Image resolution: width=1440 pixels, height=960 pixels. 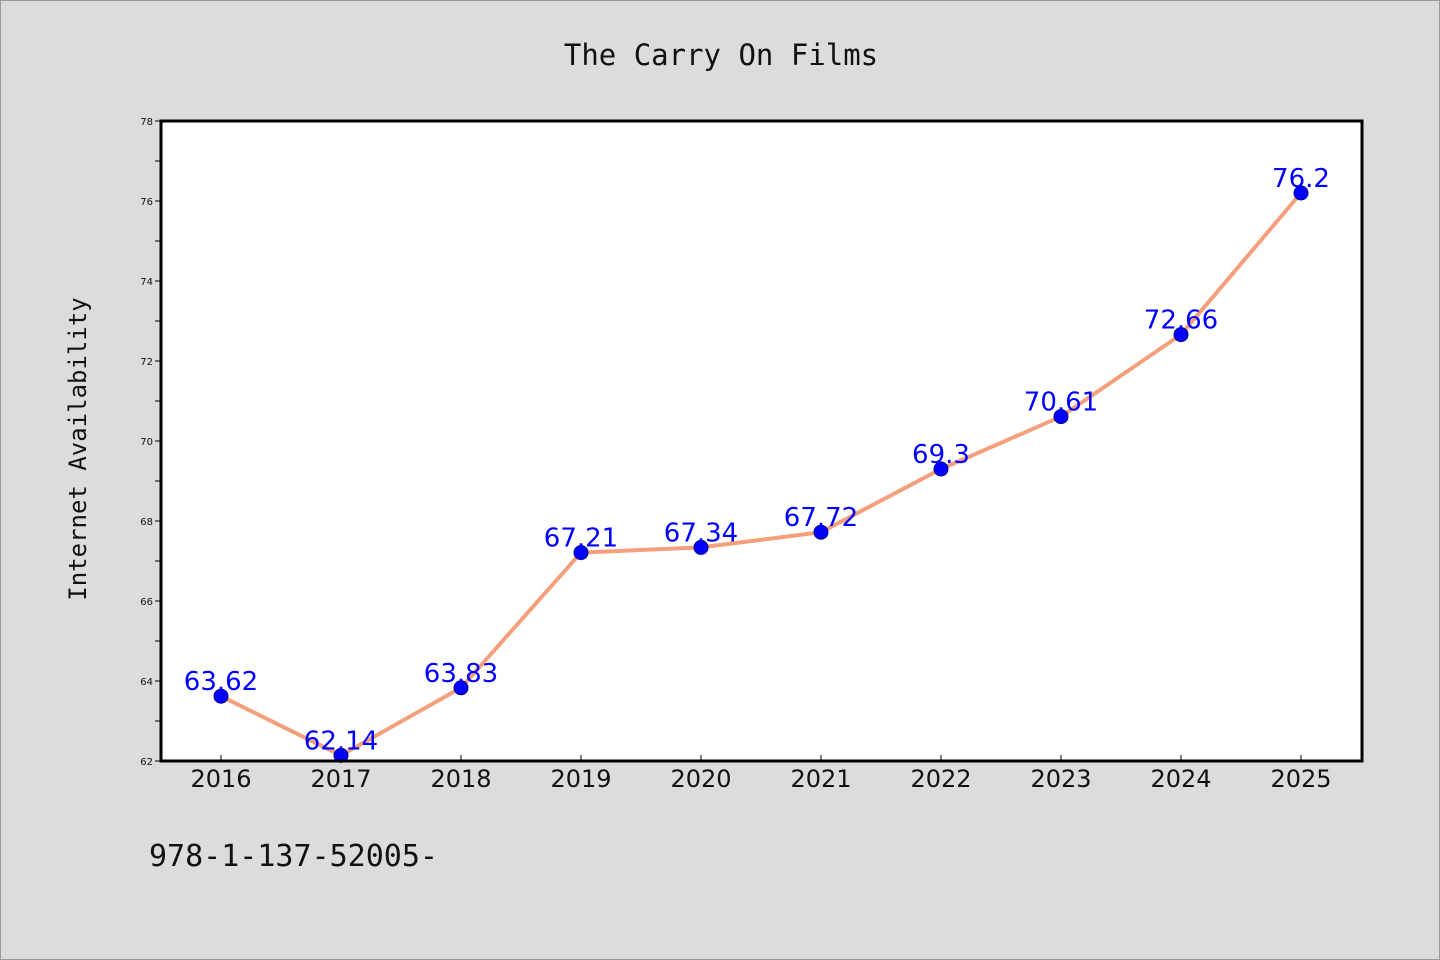 I want to click on x-tick-label: 2017, so click(x=340, y=779).